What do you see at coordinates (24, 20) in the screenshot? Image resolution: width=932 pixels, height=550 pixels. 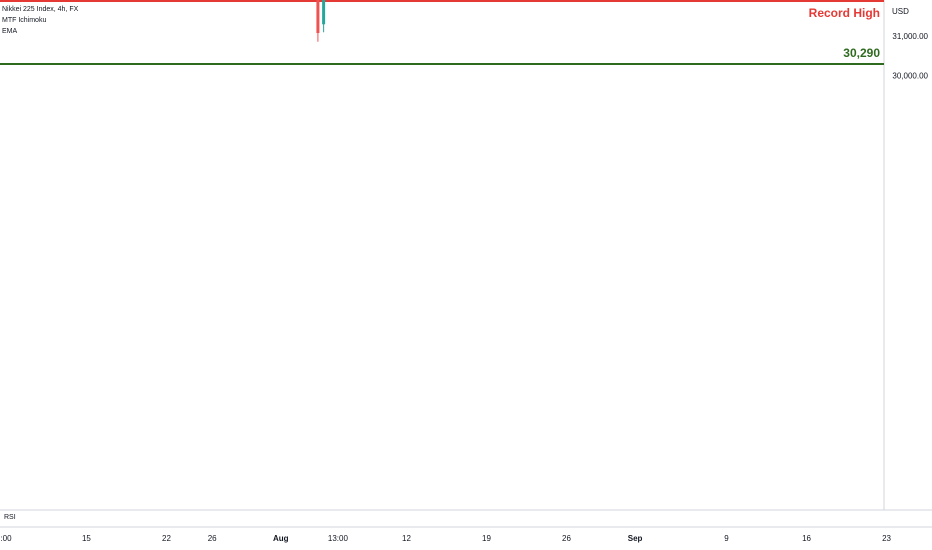 I see `ichimoku-indicator-label: MTF Ichimoku` at bounding box center [24, 20].